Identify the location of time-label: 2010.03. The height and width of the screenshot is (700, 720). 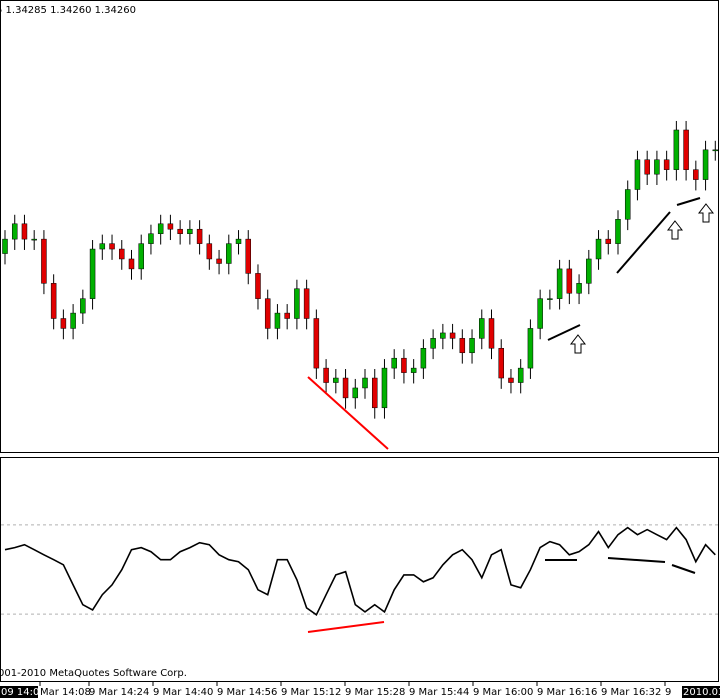
(701, 692).